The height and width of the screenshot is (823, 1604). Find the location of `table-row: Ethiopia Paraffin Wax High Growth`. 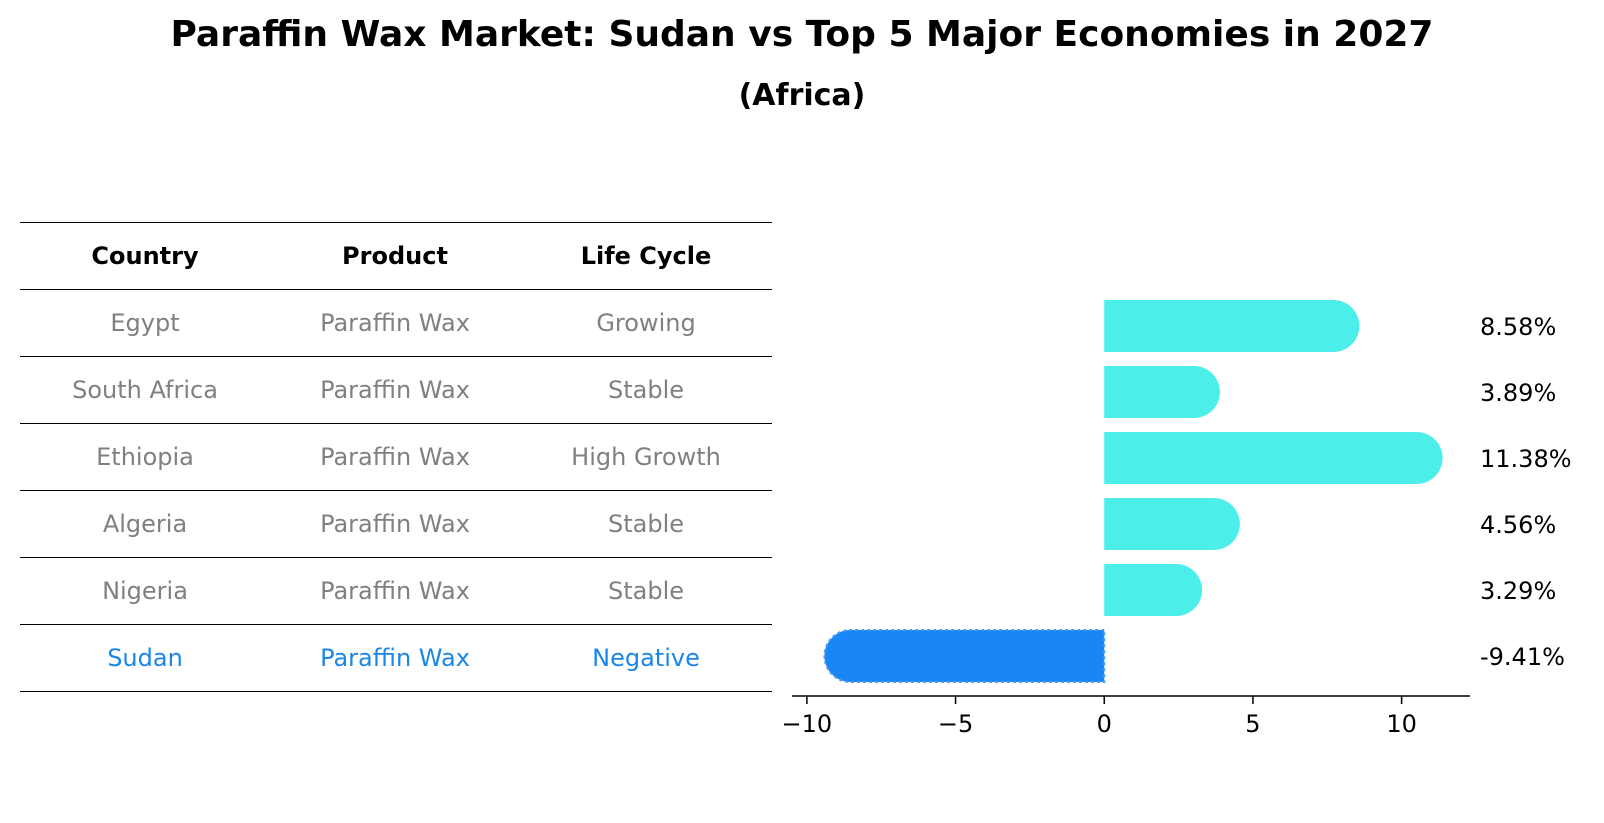

table-row: Ethiopia Paraffin Wax High Growth is located at coordinates (396, 456).